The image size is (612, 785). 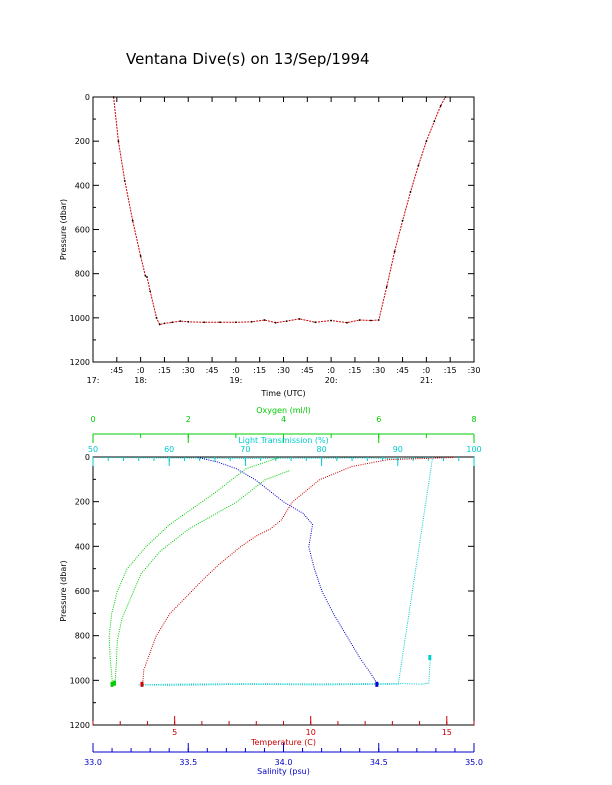 What do you see at coordinates (82, 591) in the screenshot?
I see `y-tick-label: 600` at bounding box center [82, 591].